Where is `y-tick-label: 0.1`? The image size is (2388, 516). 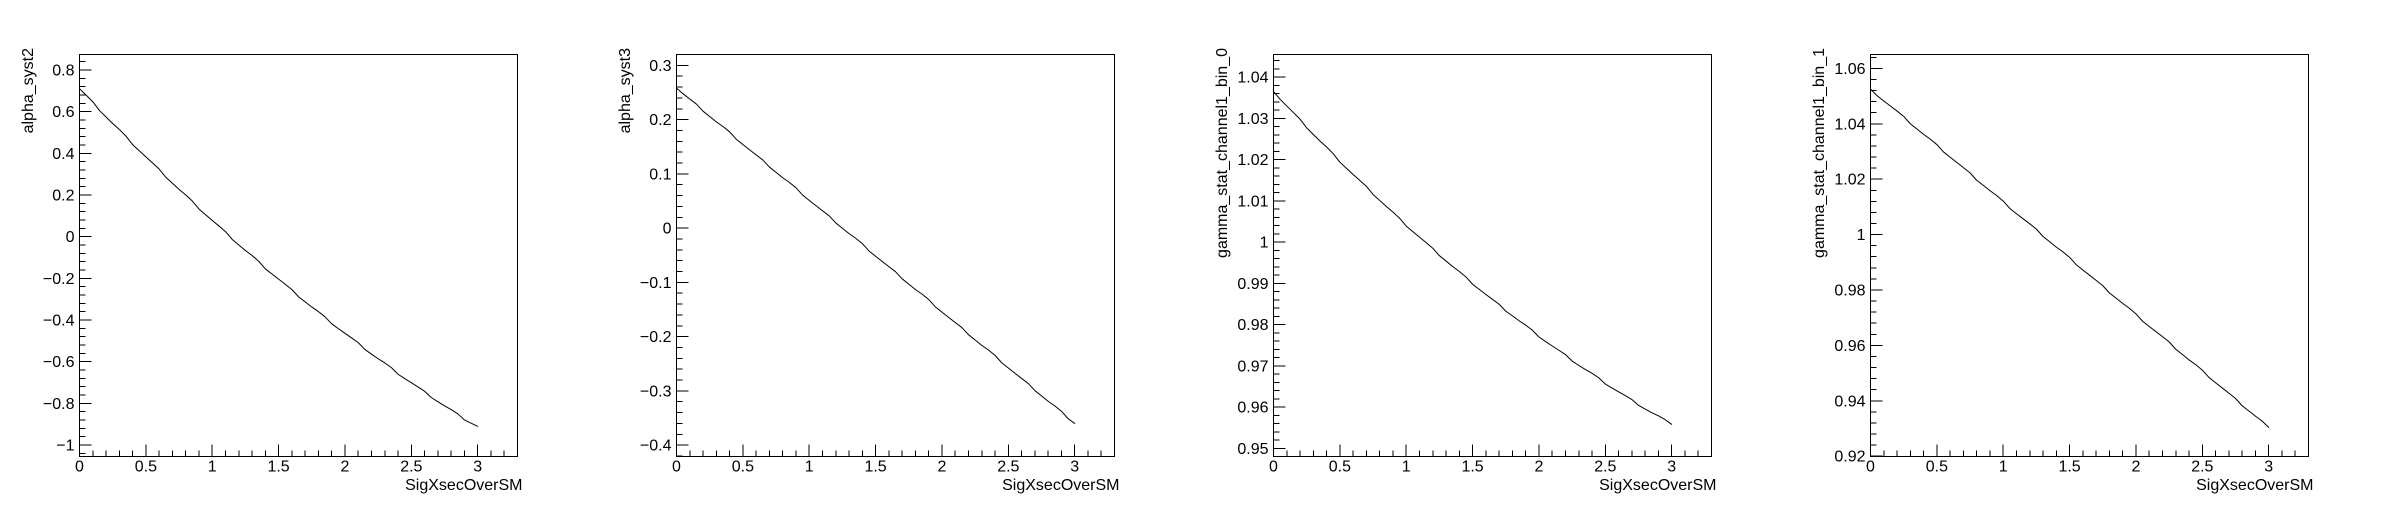 y-tick-label: 0.1 is located at coordinates (660, 174).